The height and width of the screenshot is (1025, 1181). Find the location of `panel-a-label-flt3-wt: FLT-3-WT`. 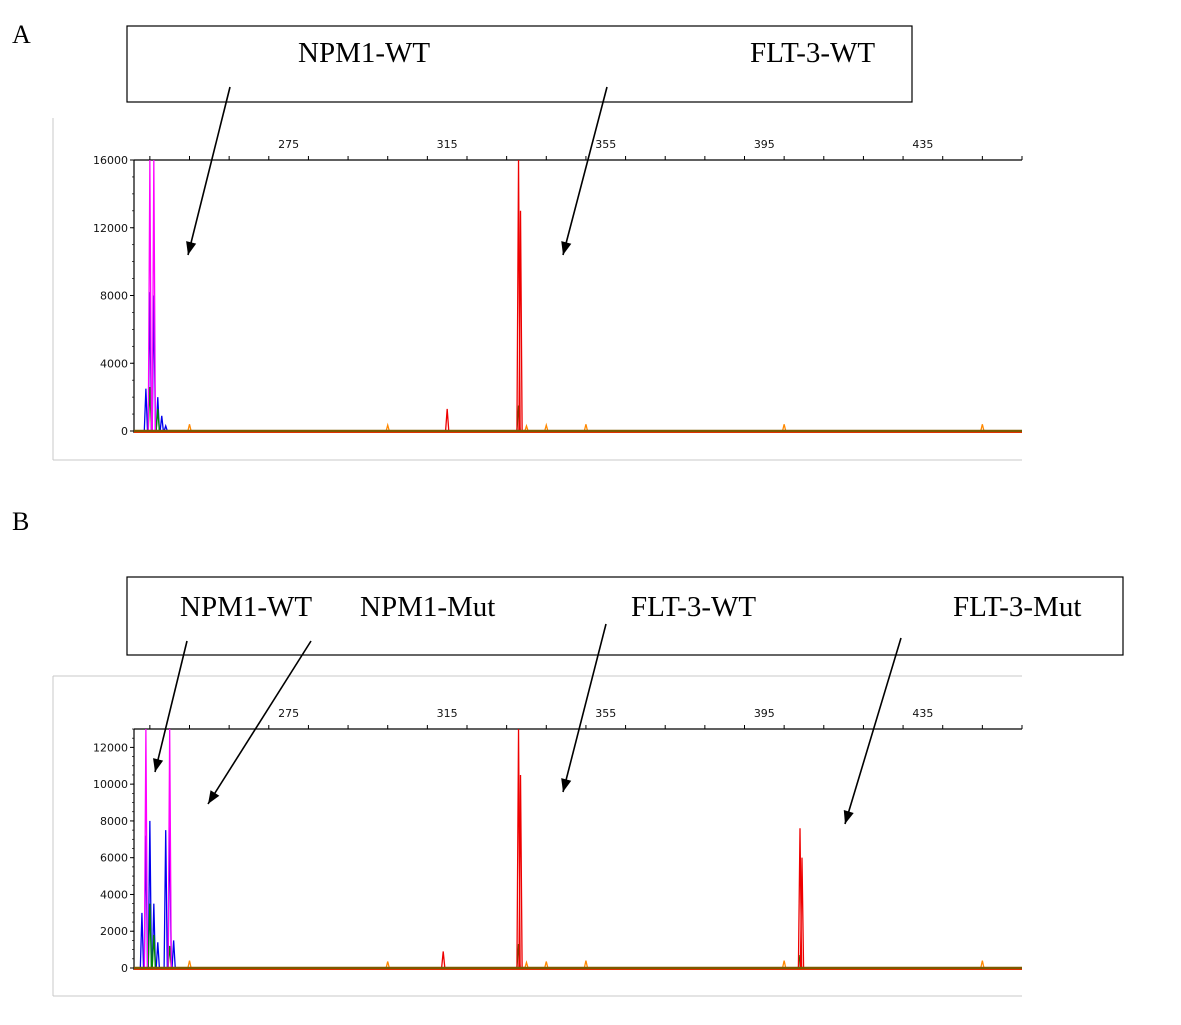

panel-a-label-flt3-wt: FLT-3-WT is located at coordinates (812, 53).